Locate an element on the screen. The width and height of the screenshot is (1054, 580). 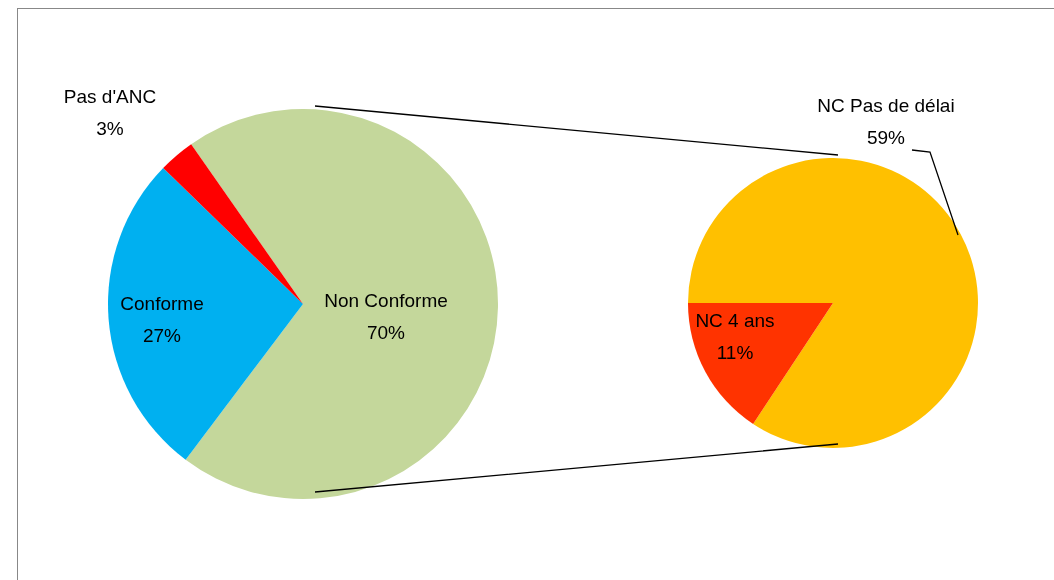
data-label: 59% is located at coordinates (886, 137).